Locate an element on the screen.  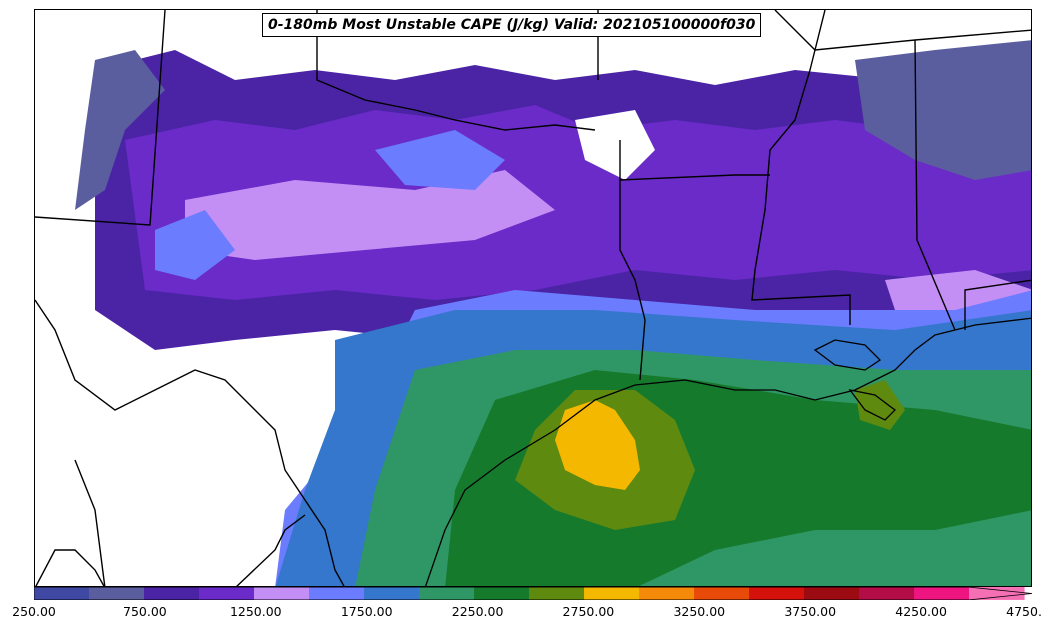
cape-band-1500-north is located at coordinates (440, 160).